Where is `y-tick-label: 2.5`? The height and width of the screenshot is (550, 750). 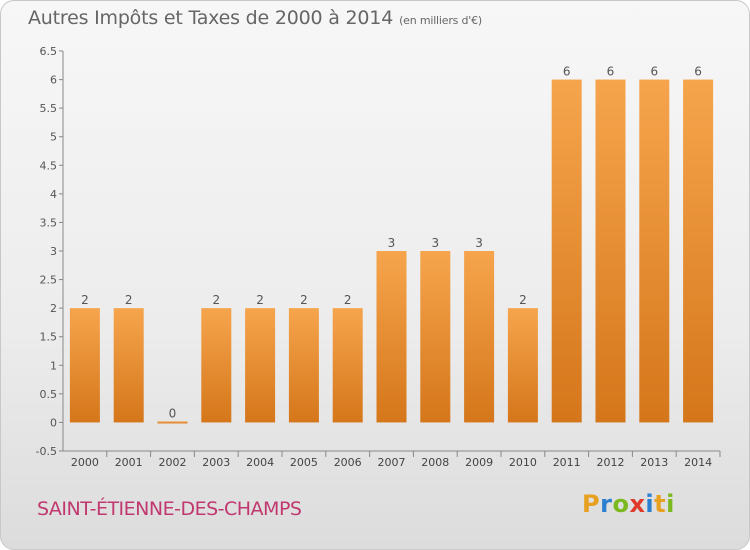 y-tick-label: 2.5 is located at coordinates (49, 280).